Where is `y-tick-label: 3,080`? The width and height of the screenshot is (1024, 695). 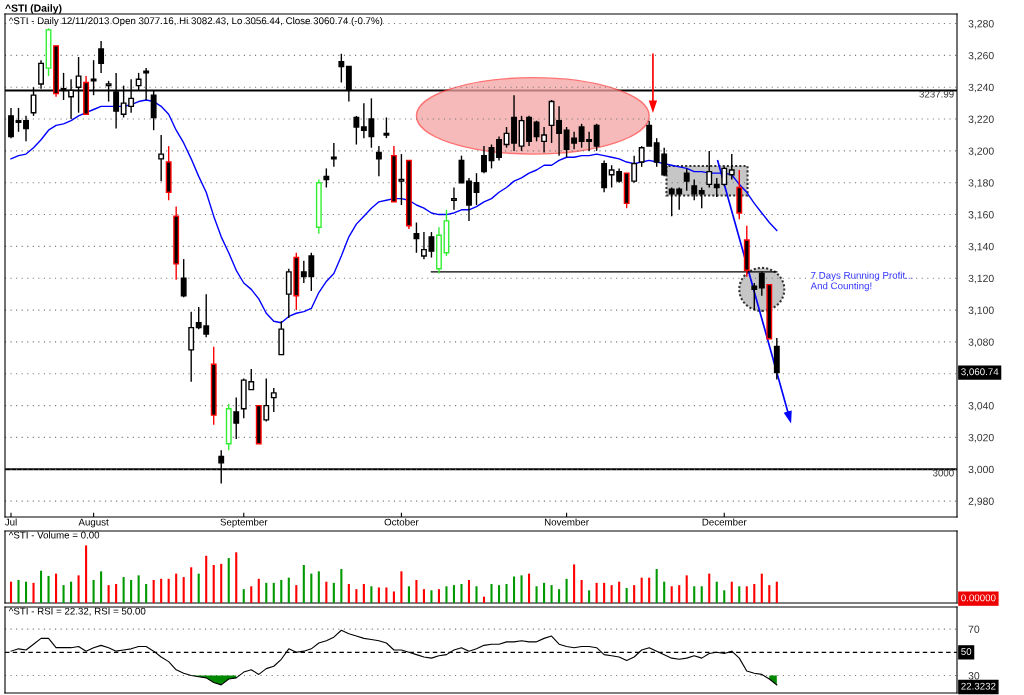
y-tick-label: 3,080 is located at coordinates (981, 343).